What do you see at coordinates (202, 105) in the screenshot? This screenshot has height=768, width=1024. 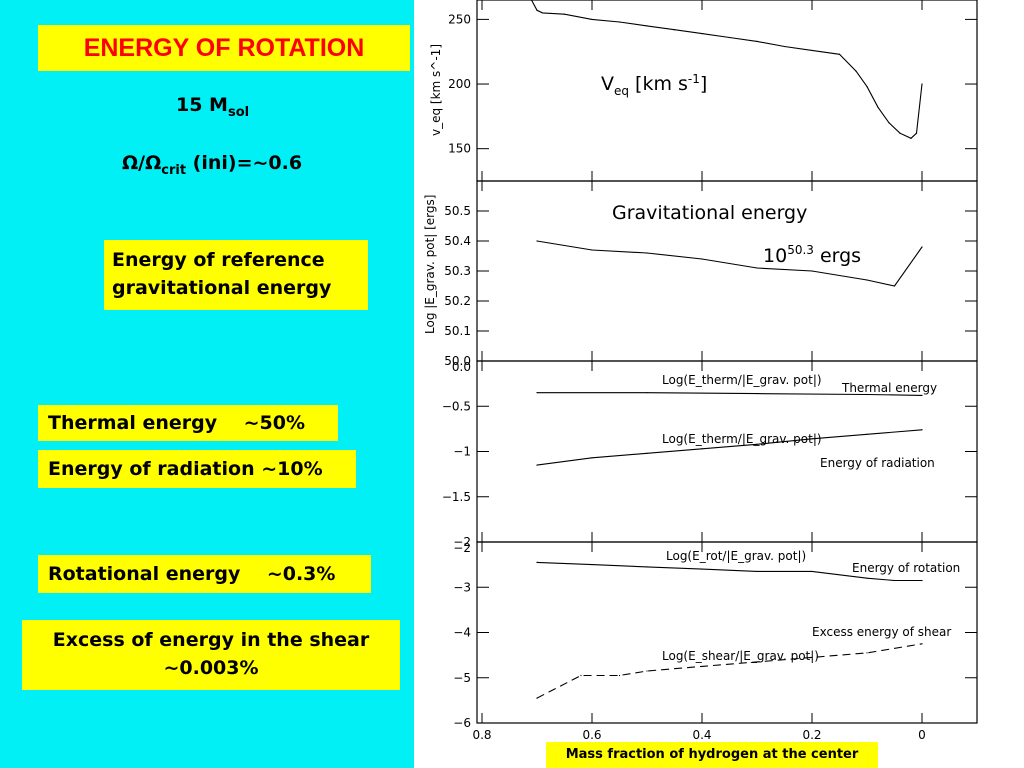 I see `mass-label-main: 15 M` at bounding box center [202, 105].